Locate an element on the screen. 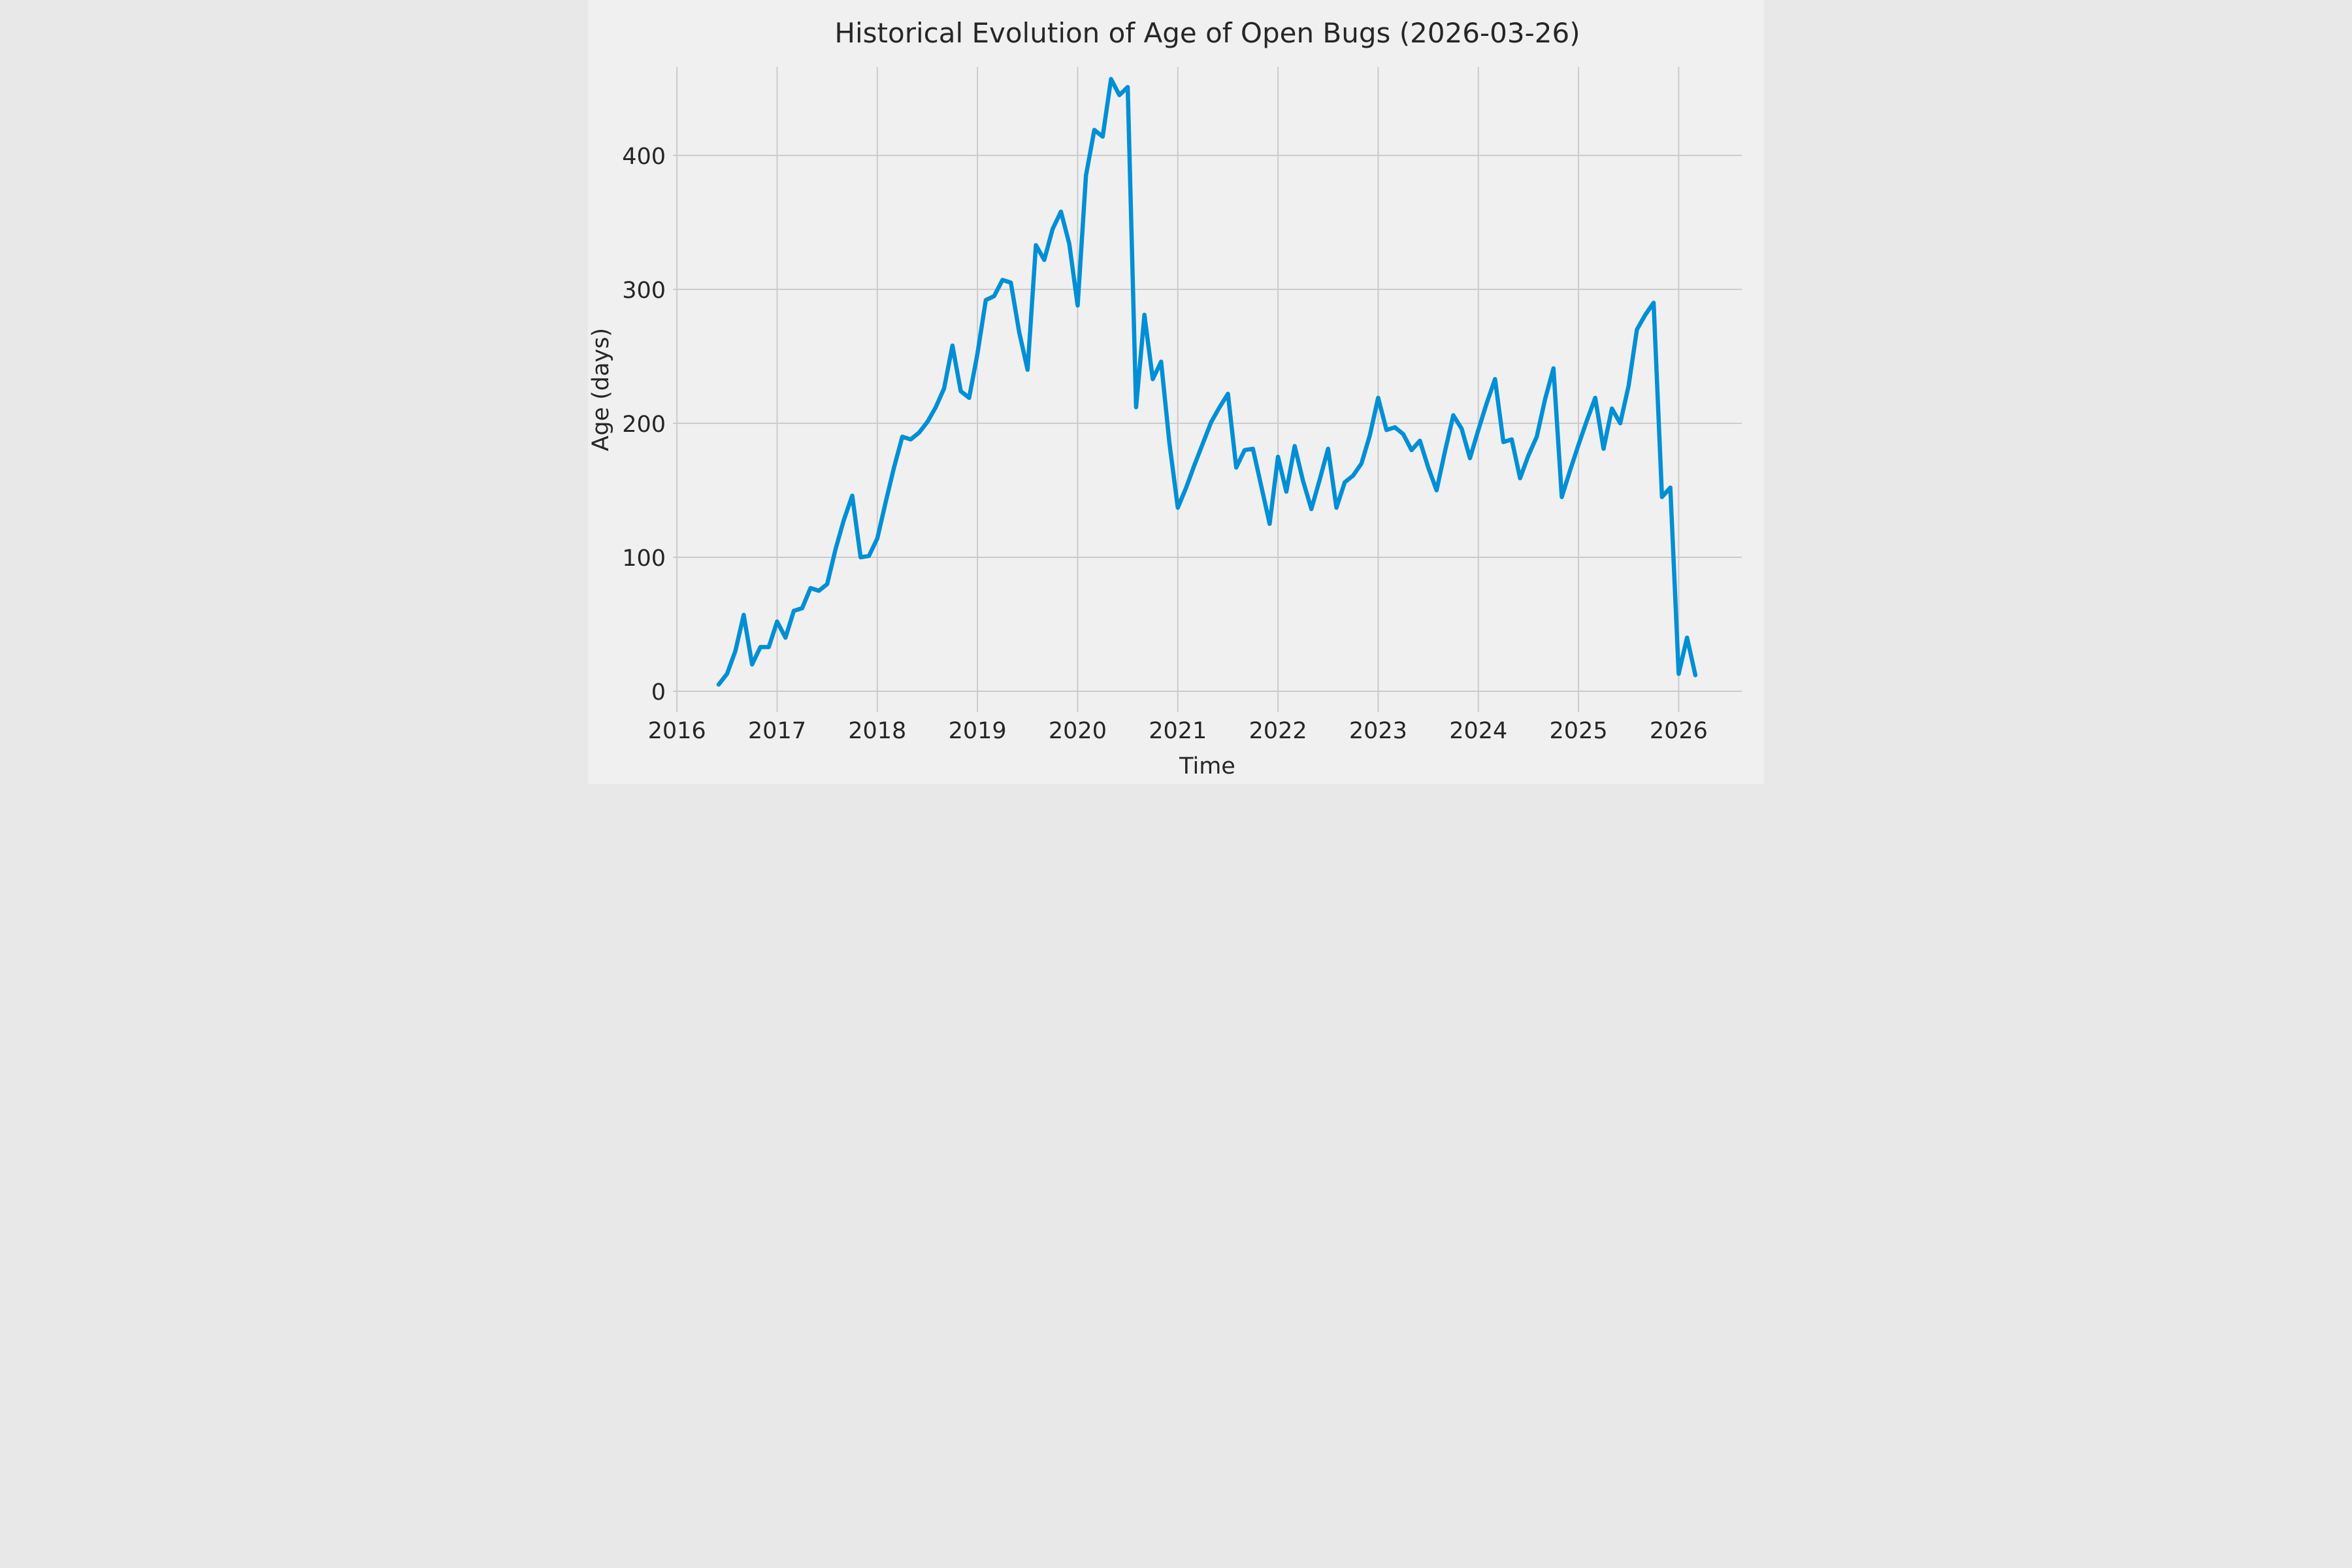  x-tick-label-2017: 2017 is located at coordinates (777, 731).